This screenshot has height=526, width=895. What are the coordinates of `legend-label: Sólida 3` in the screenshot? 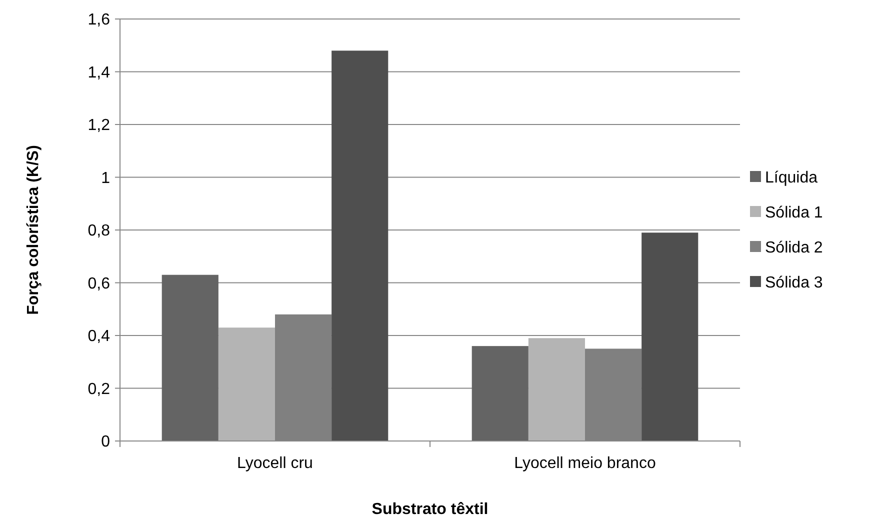 It's located at (794, 283).